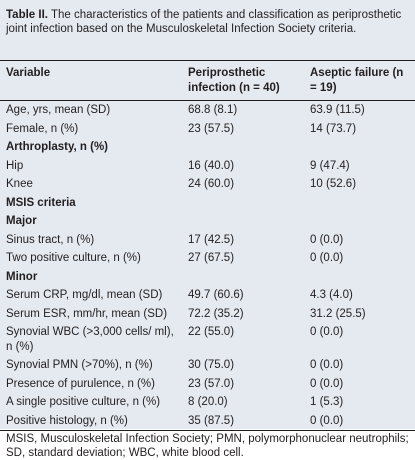 The image size is (415, 460). What do you see at coordinates (211, 365) in the screenshot?
I see `table-cell: 30 (75.0)` at bounding box center [211, 365].